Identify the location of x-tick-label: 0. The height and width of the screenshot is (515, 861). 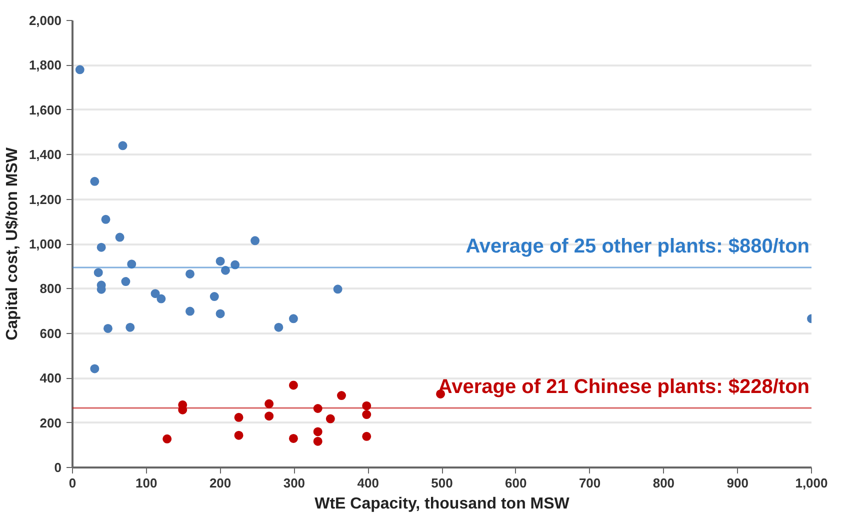
(72, 483).